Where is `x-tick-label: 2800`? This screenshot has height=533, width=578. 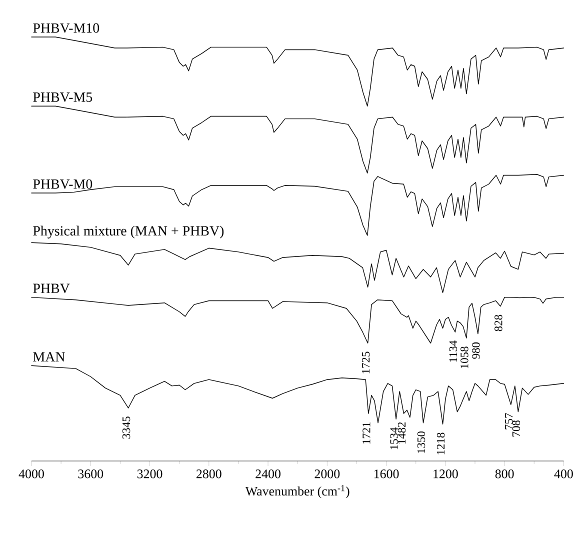
x-tick-label: 2800 is located at coordinates (209, 474).